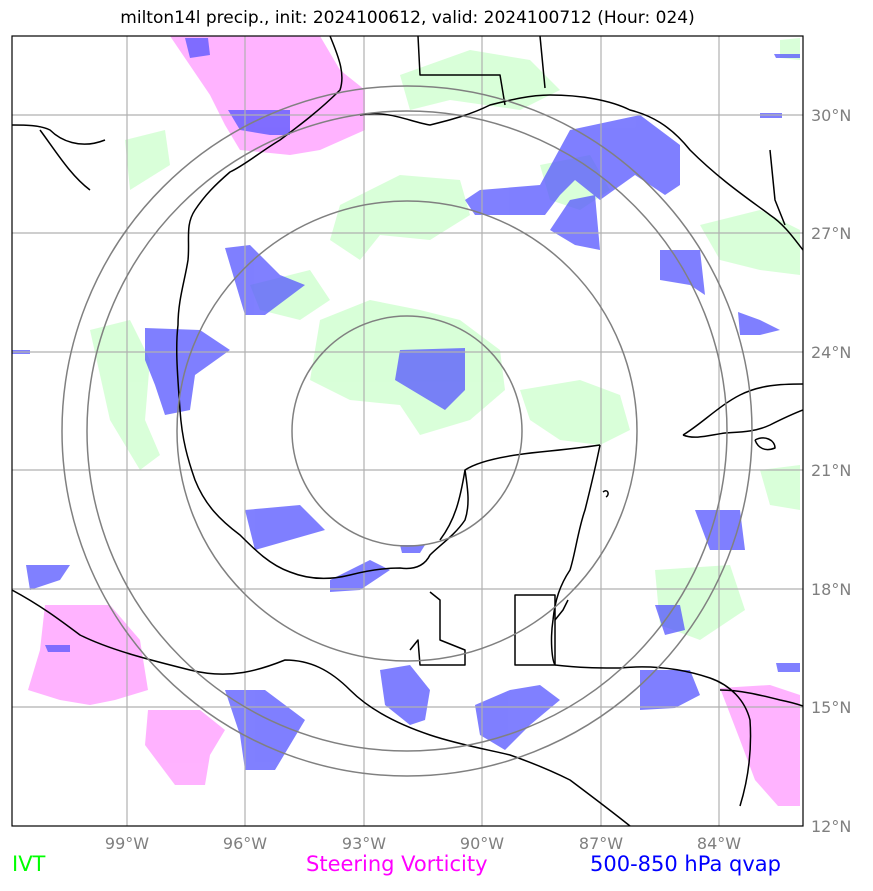 This screenshot has width=873, height=891. I want to click on lon-label: 87°W, so click(601, 843).